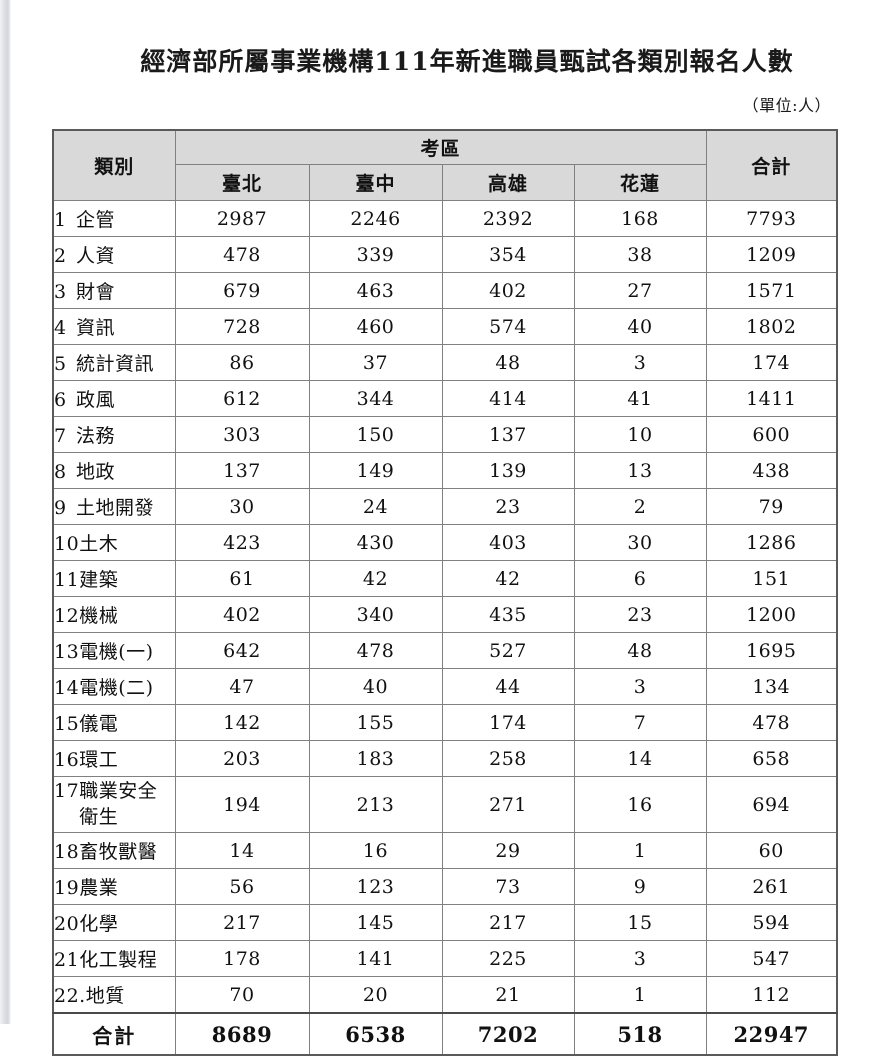 This screenshot has width=893, height=1056. What do you see at coordinates (508, 290) in the screenshot?
I see `cell-kaohsiung: 402` at bounding box center [508, 290].